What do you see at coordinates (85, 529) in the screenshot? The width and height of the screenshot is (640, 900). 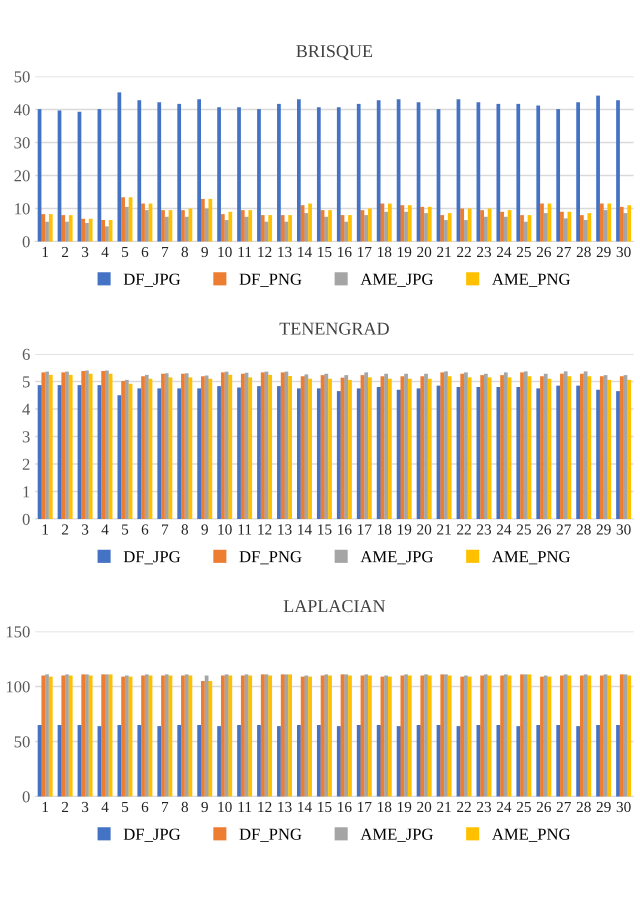 I see `x-tick-label: 3` at bounding box center [85, 529].